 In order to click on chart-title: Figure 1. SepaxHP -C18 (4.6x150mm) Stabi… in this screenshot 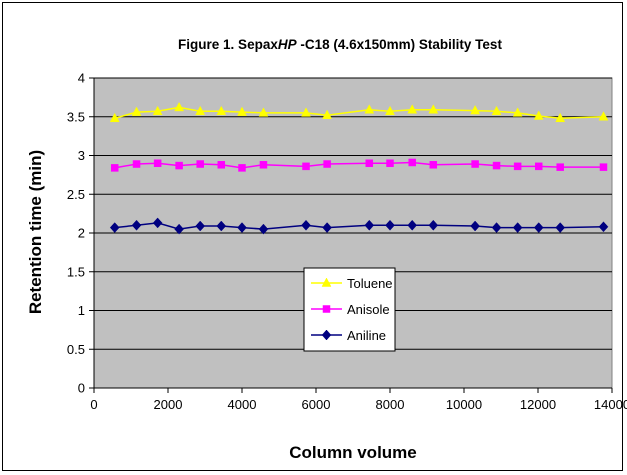, I will do `click(340, 44)`.